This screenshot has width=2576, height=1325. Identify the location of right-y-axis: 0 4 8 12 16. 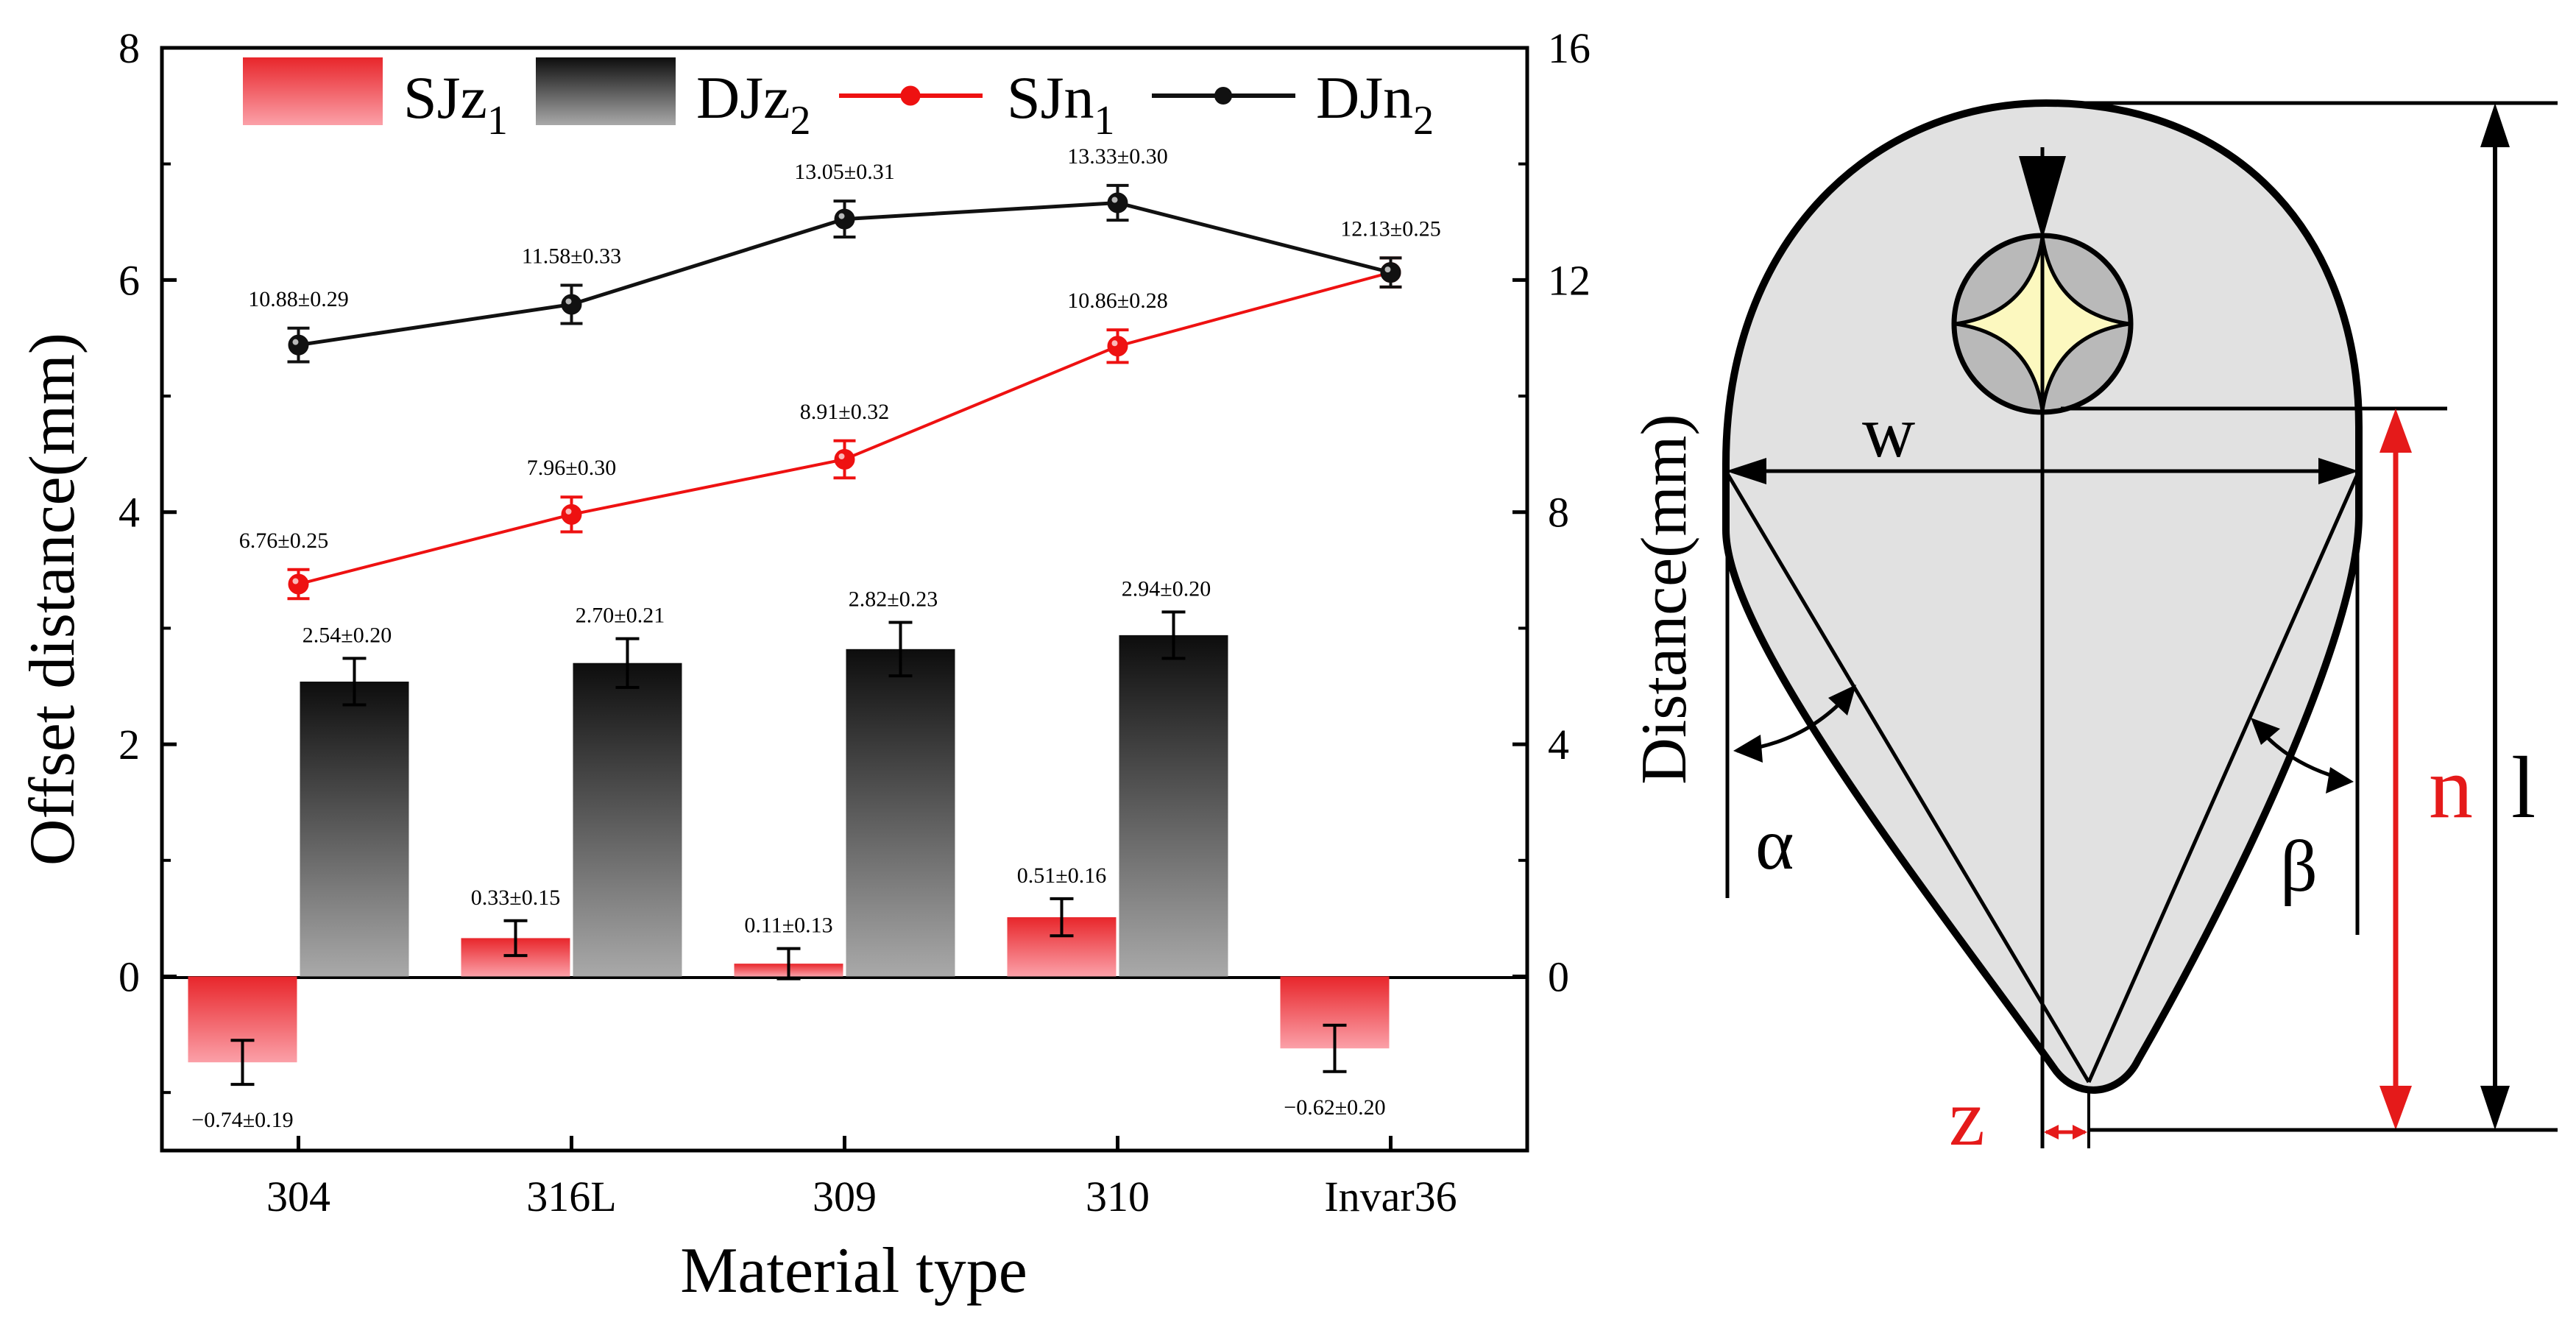
(1551, 512).